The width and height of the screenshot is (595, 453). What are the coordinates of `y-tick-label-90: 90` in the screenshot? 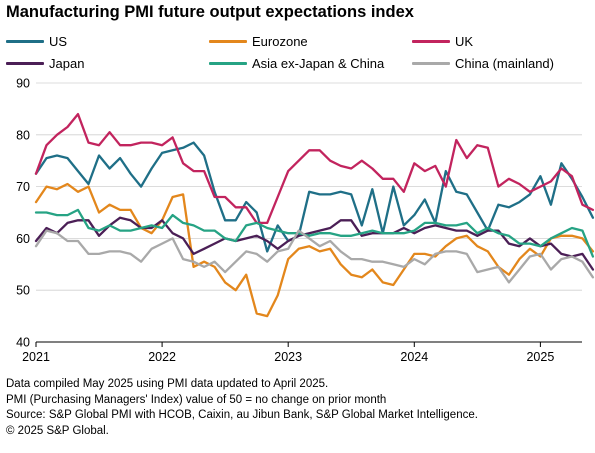 It's located at (23, 84).